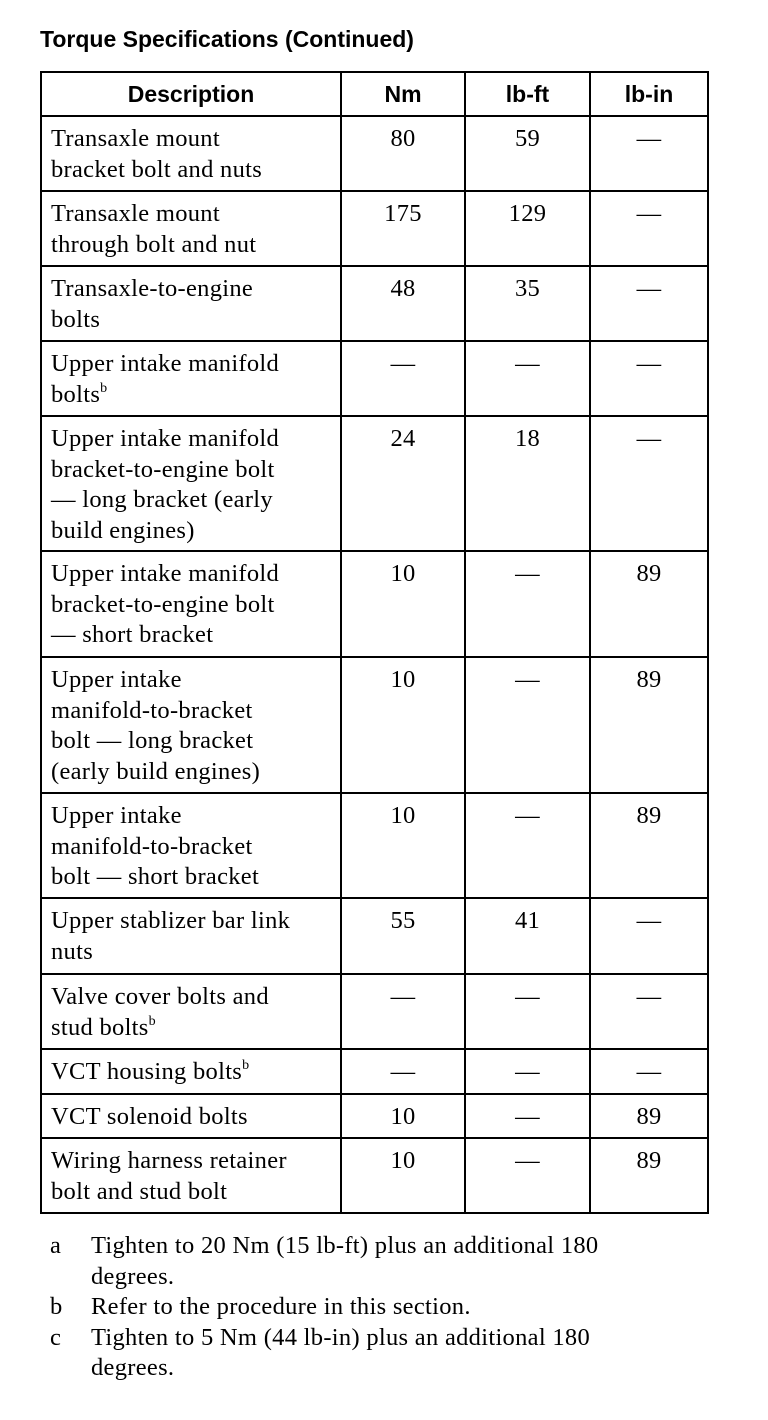 The image size is (768, 1420). I want to click on description-line: — short bracket, so click(132, 634).